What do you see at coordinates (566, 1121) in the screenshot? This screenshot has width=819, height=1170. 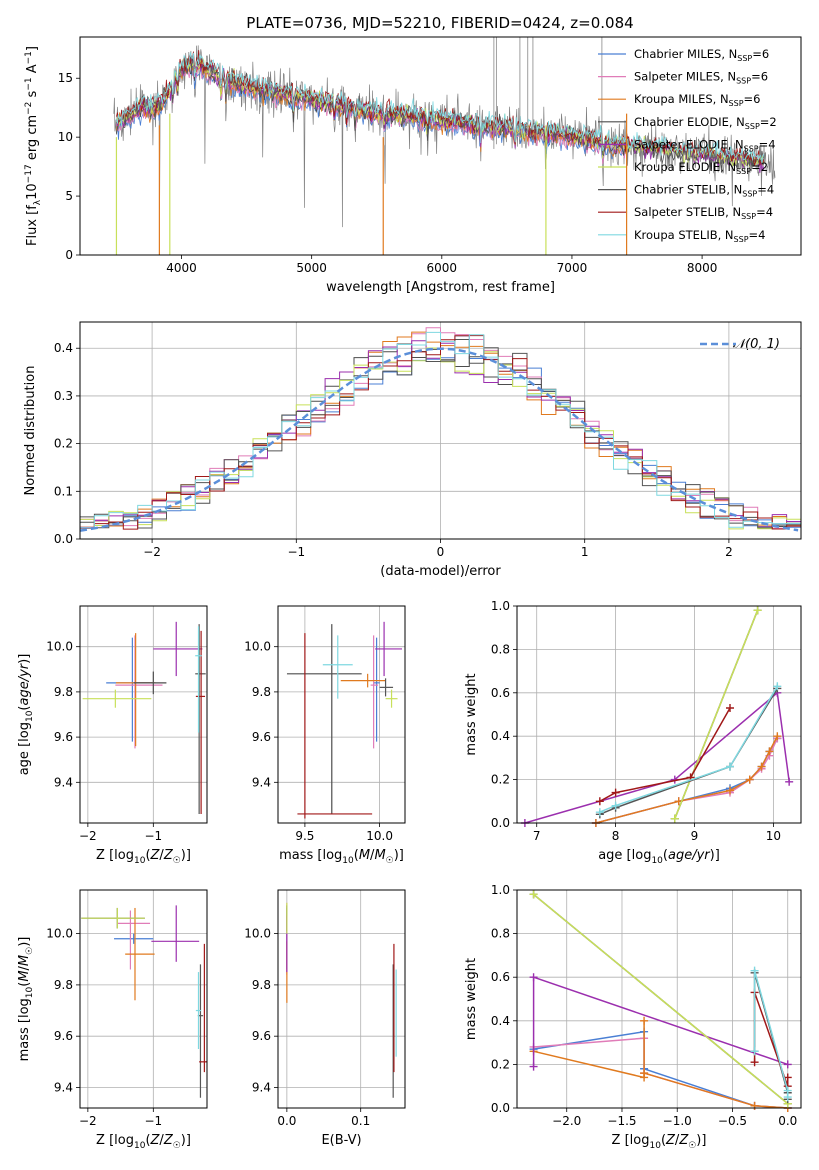 I see `weight-vs-Z-xtick-label: −2.0` at bounding box center [566, 1121].